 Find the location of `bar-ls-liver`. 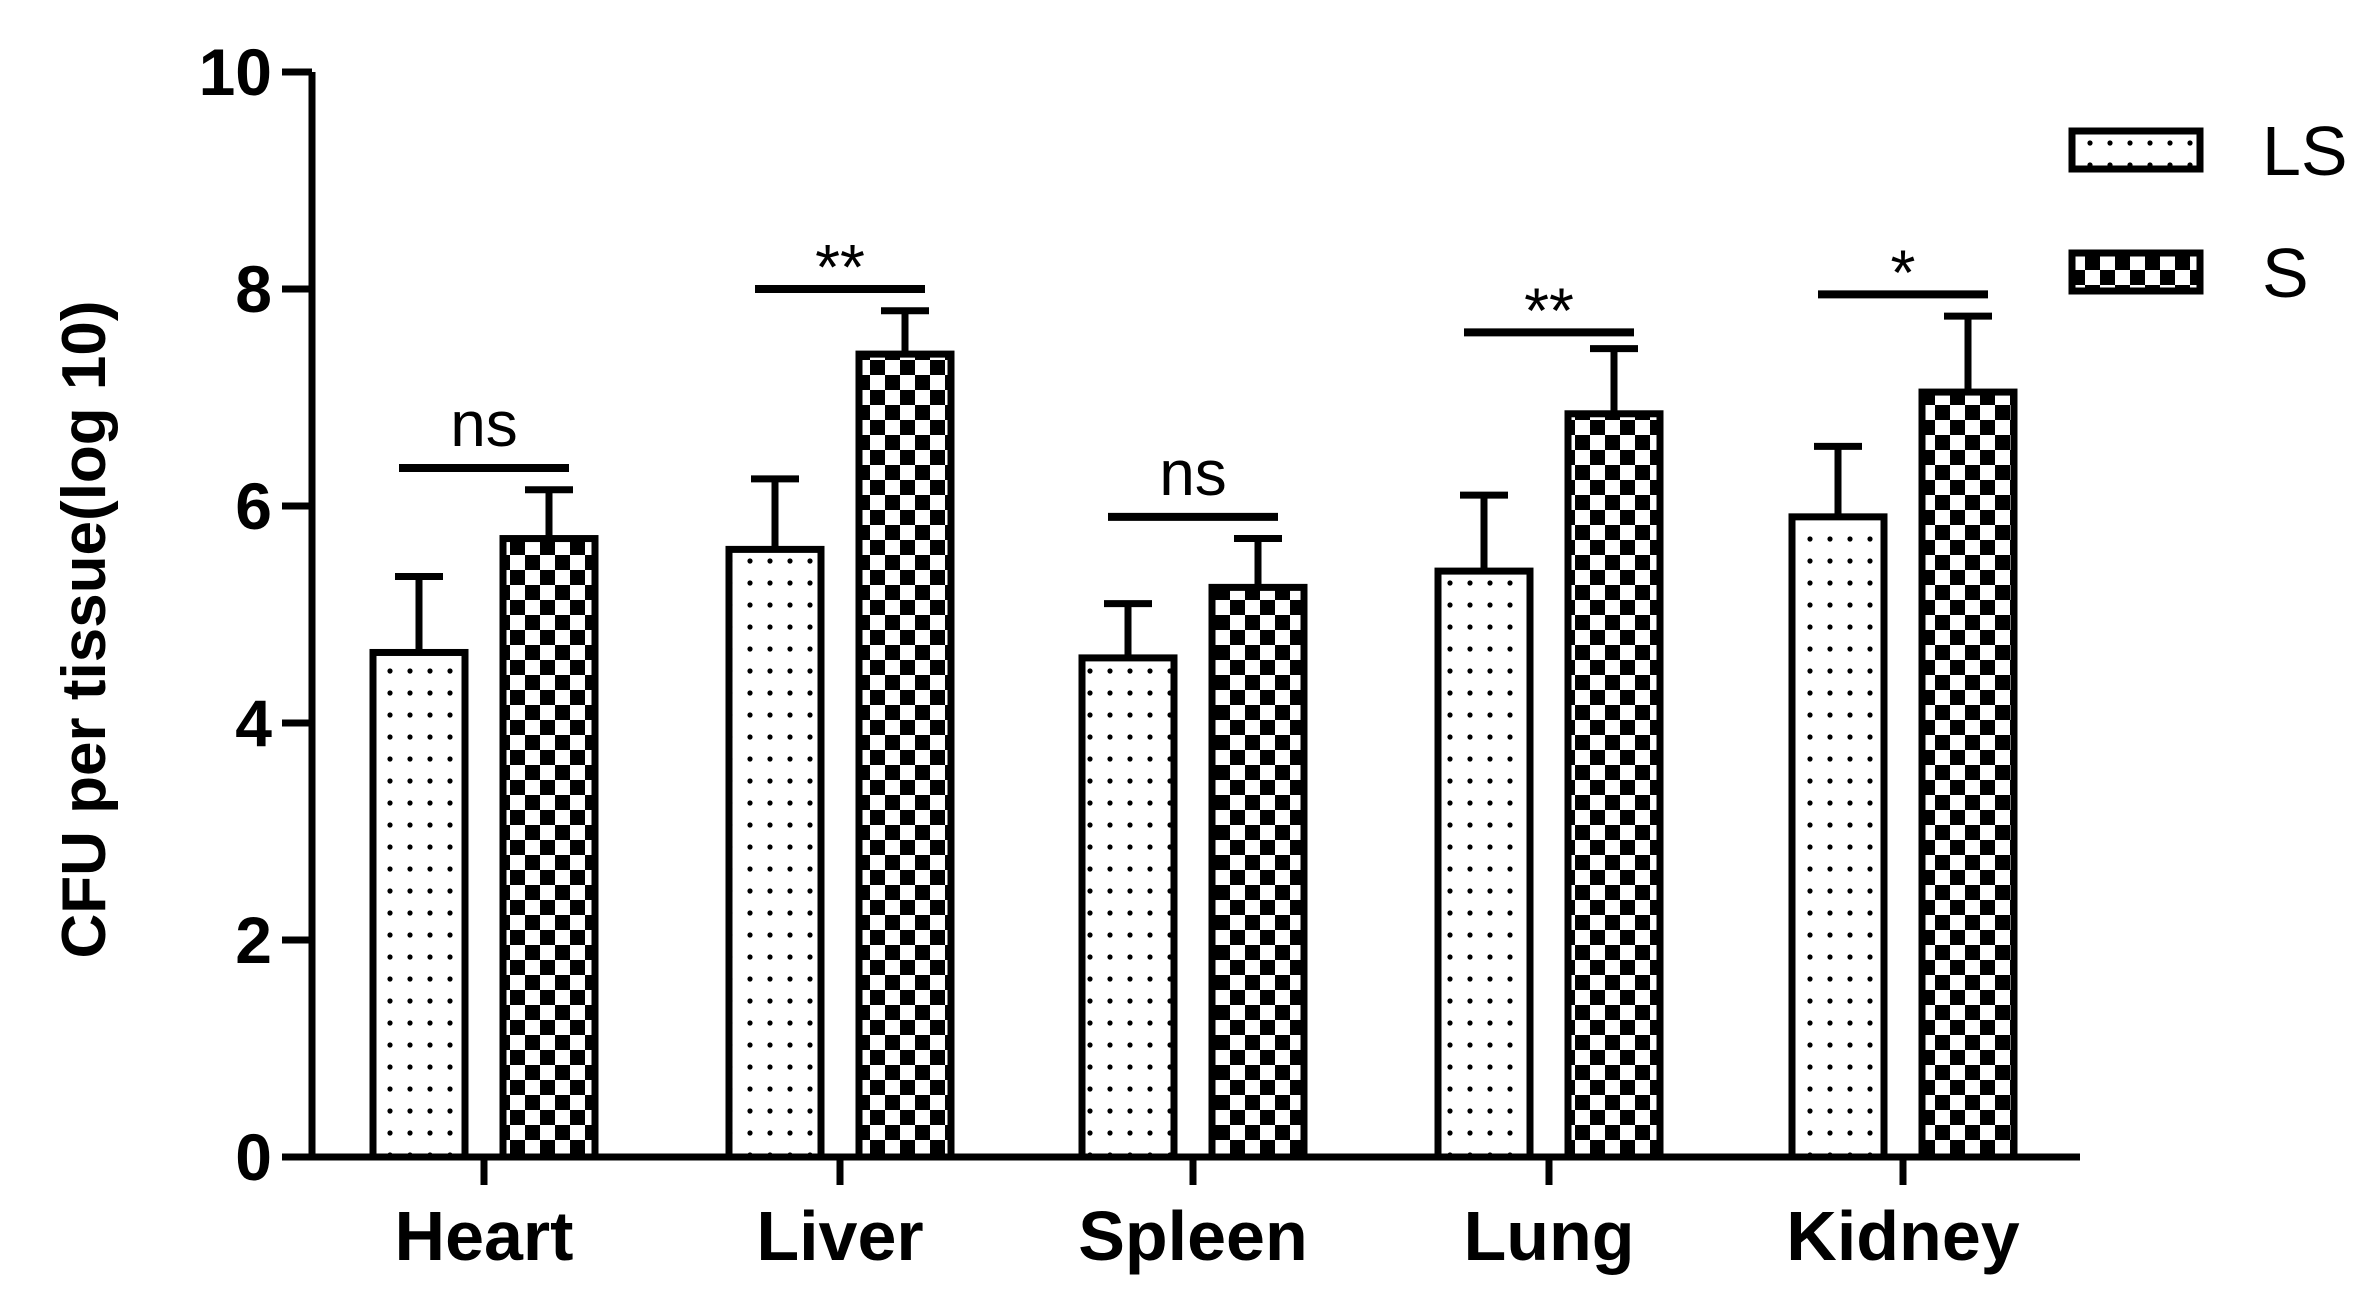

bar-ls-liver is located at coordinates (775, 853).